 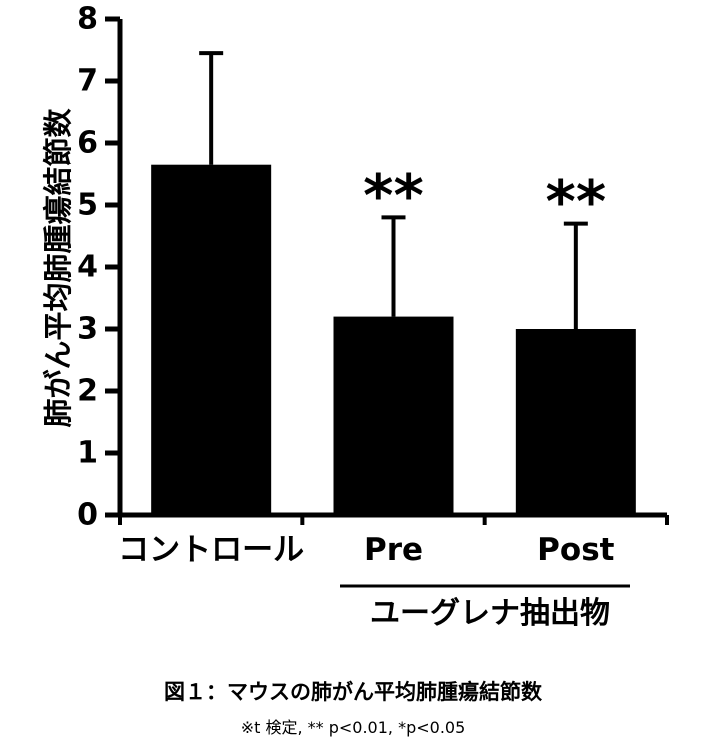 What do you see at coordinates (87, 143) in the screenshot?
I see `y-tick-label: 6` at bounding box center [87, 143].